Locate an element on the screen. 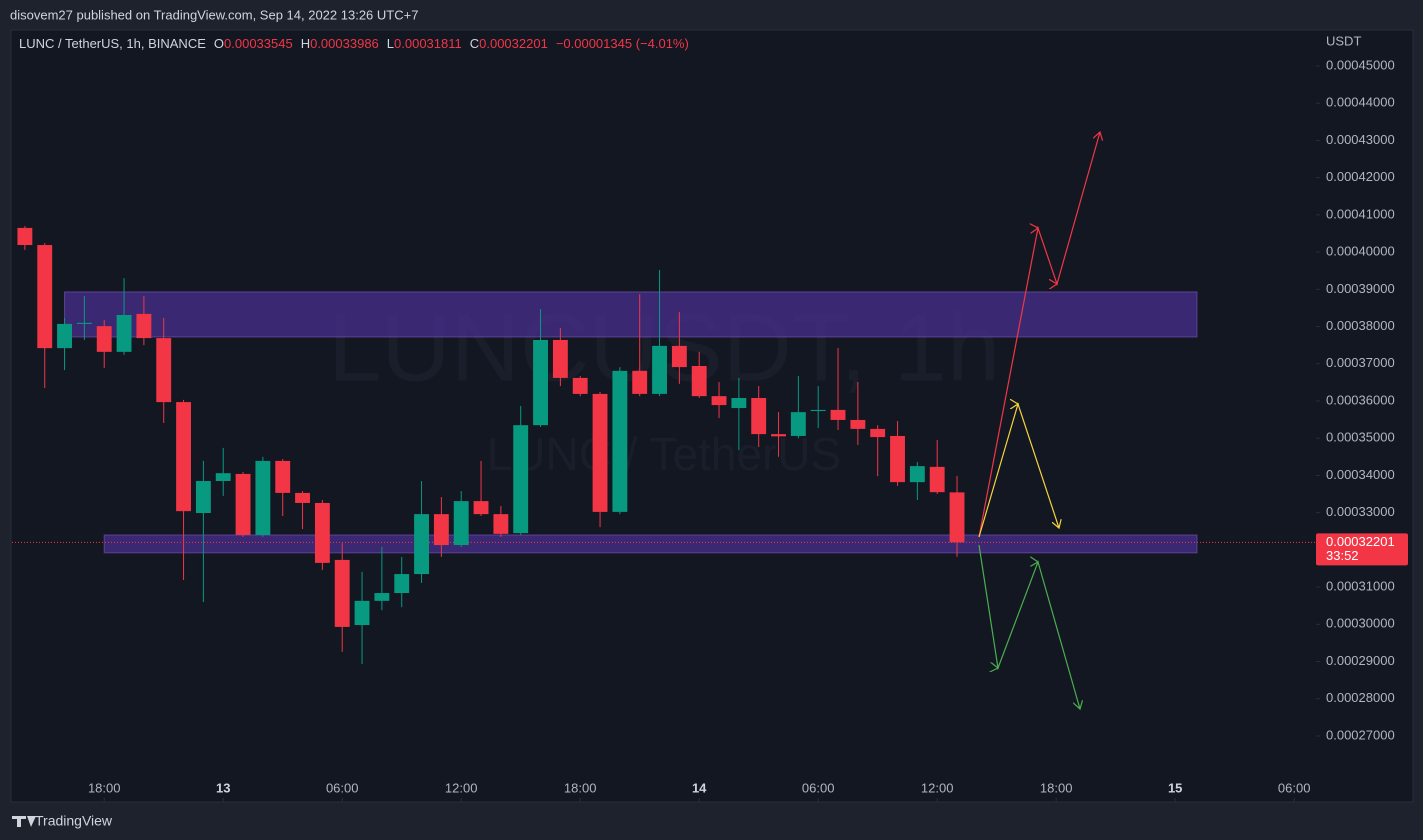 This screenshot has height=840, width=1423. brand: TradingView is located at coordinates (74, 821).